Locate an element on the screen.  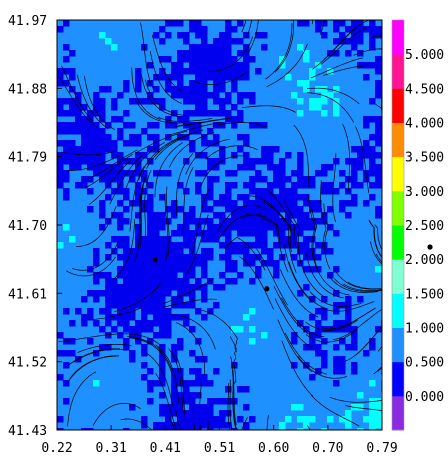
colorbar-tick-label: 1.000 is located at coordinates (424, 329).